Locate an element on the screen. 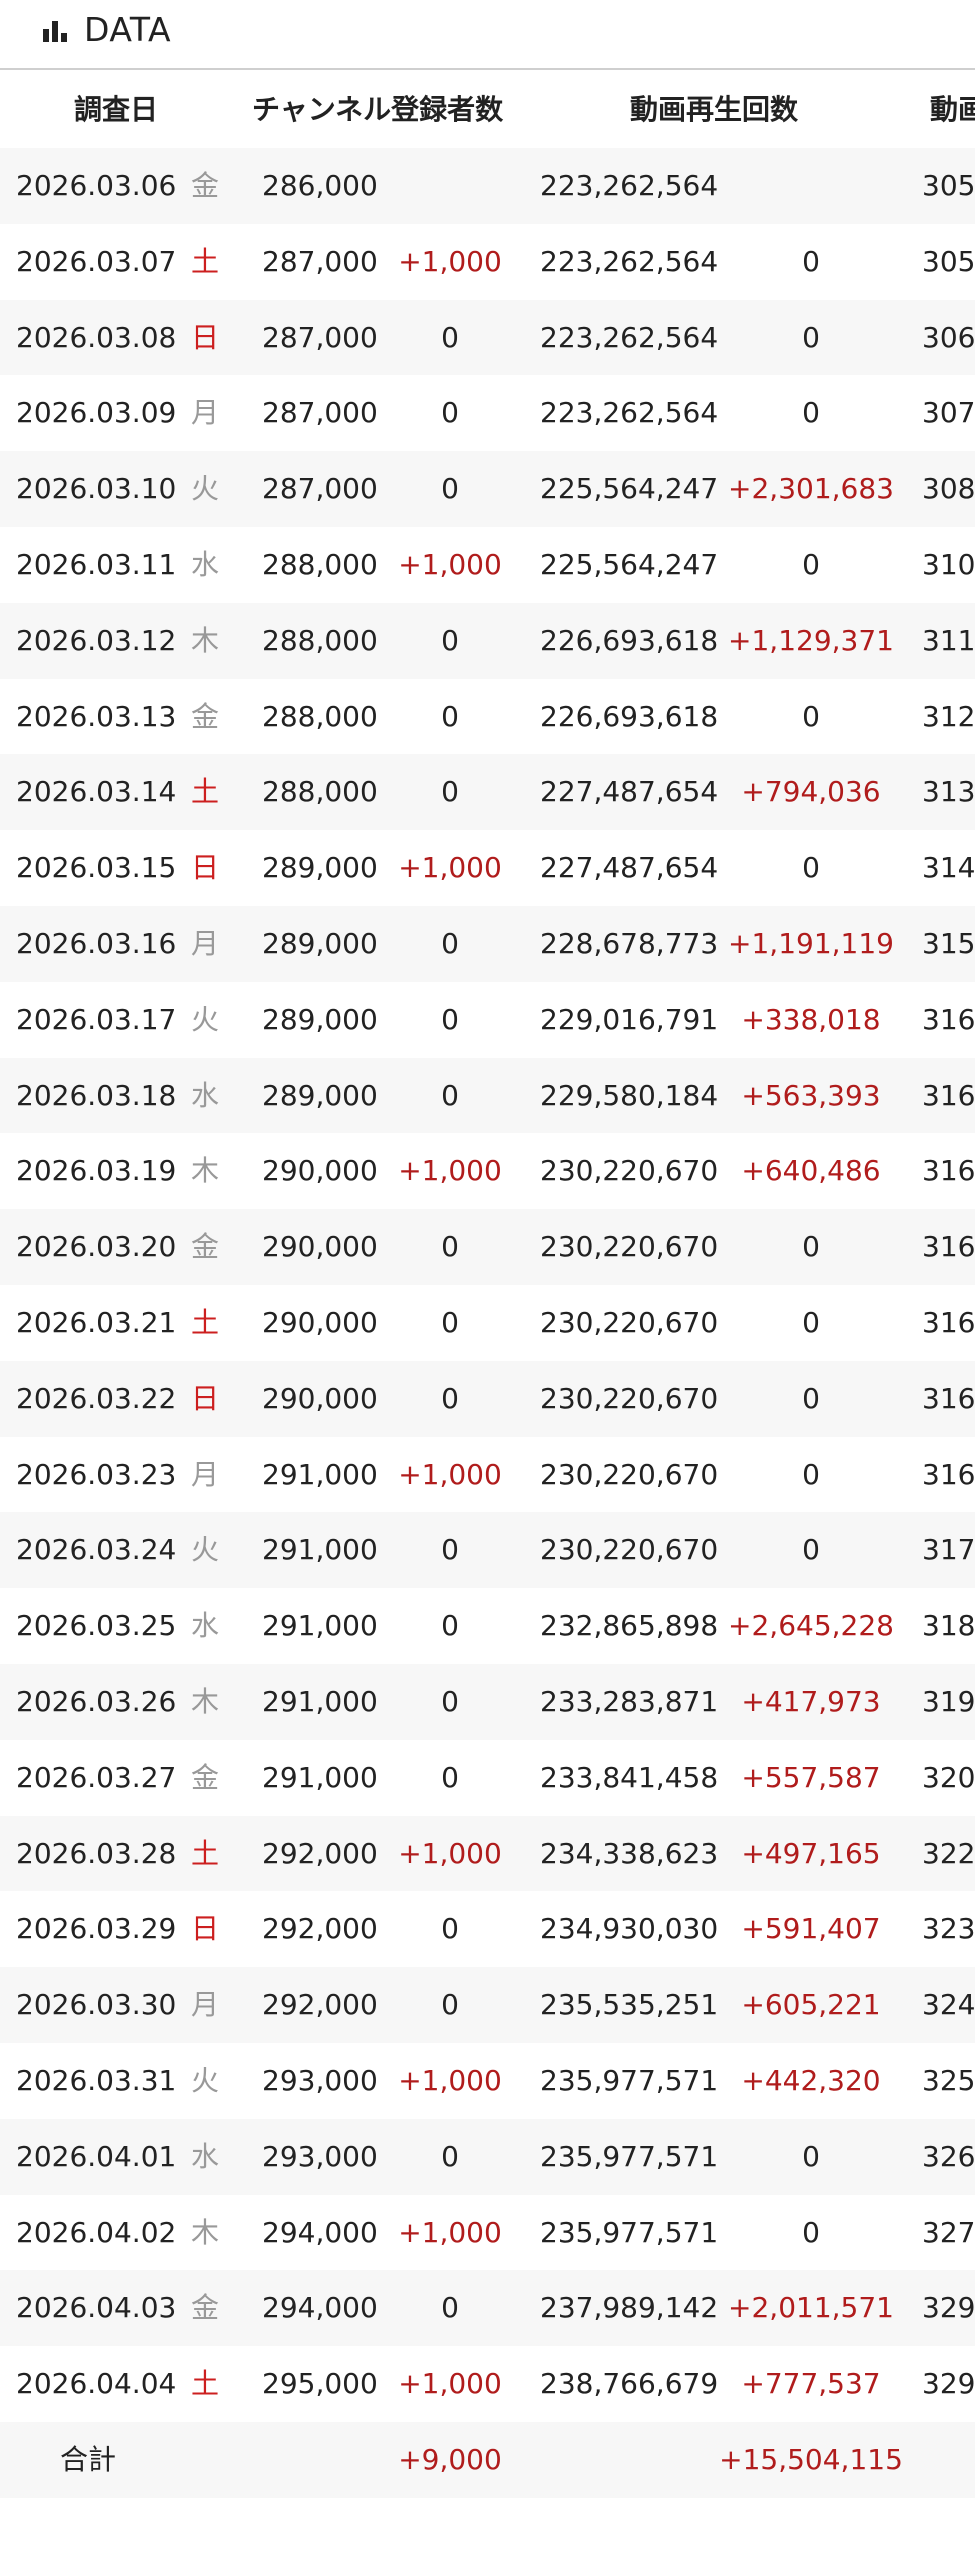  column-header-views: 動画再生回数 is located at coordinates (714, 109).